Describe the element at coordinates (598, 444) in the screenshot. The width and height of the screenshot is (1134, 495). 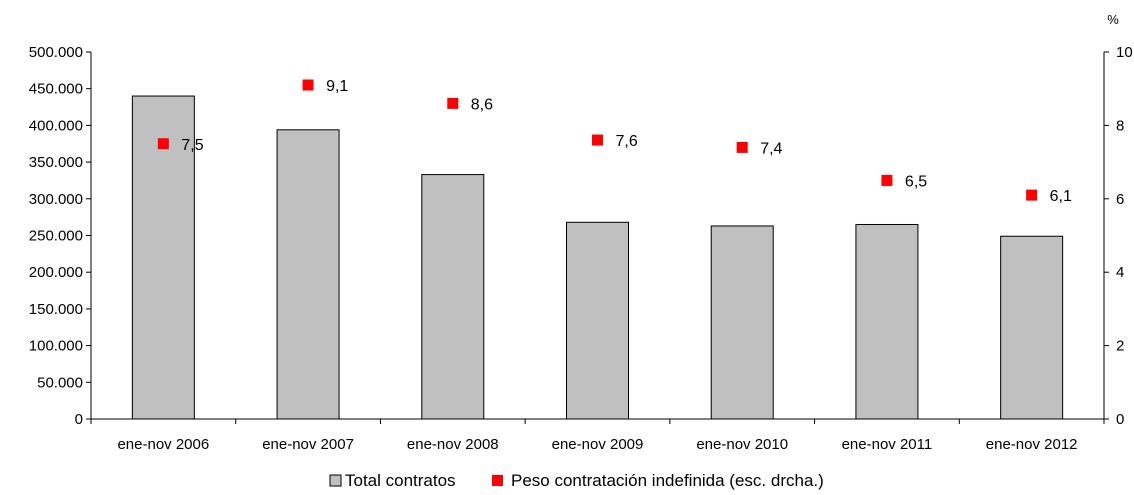
I see `x-tick-label: ene-nov 2009` at that location.